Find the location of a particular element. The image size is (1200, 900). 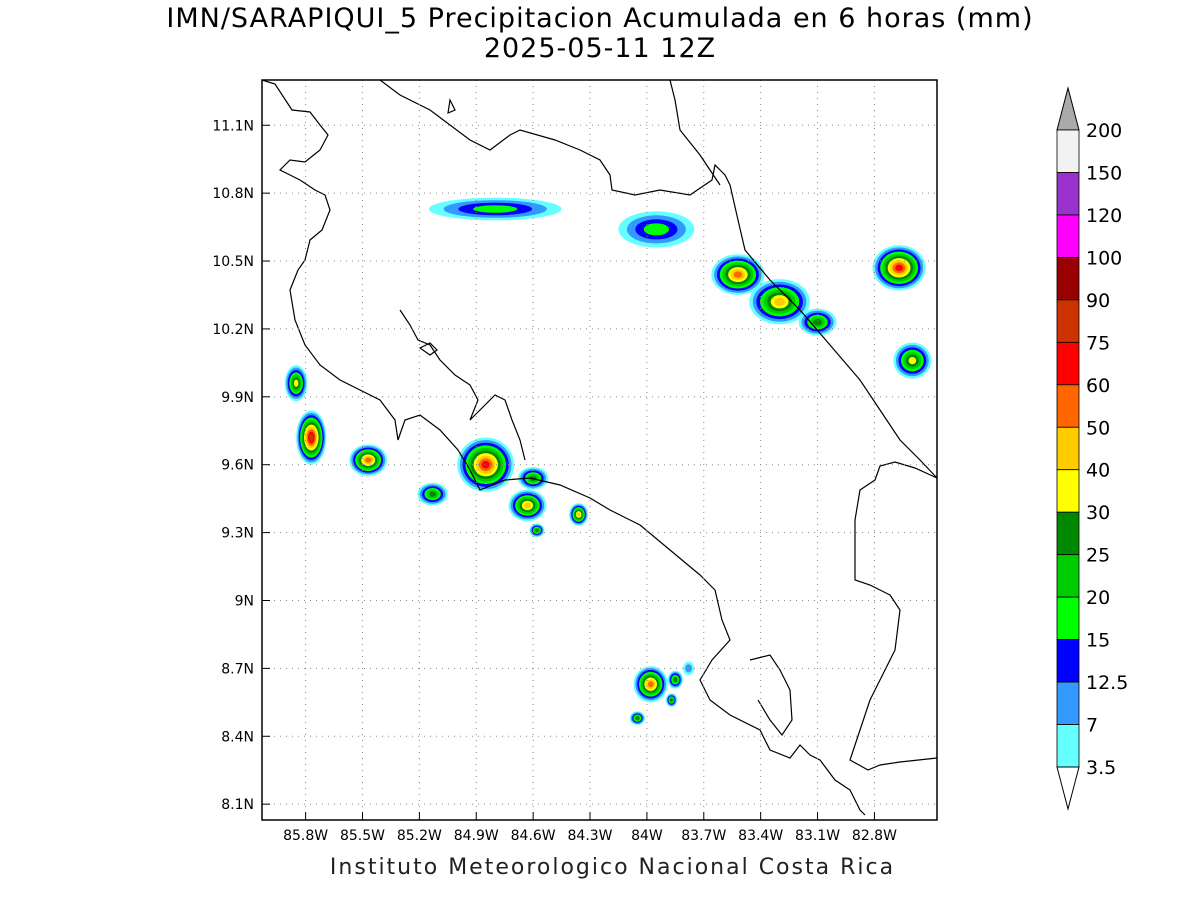

colorbar-legend: 200 150 120 100 90 75 60 50 40 30 25 20 15 12.5 7 3.5 is located at coordinates (1092, 448).